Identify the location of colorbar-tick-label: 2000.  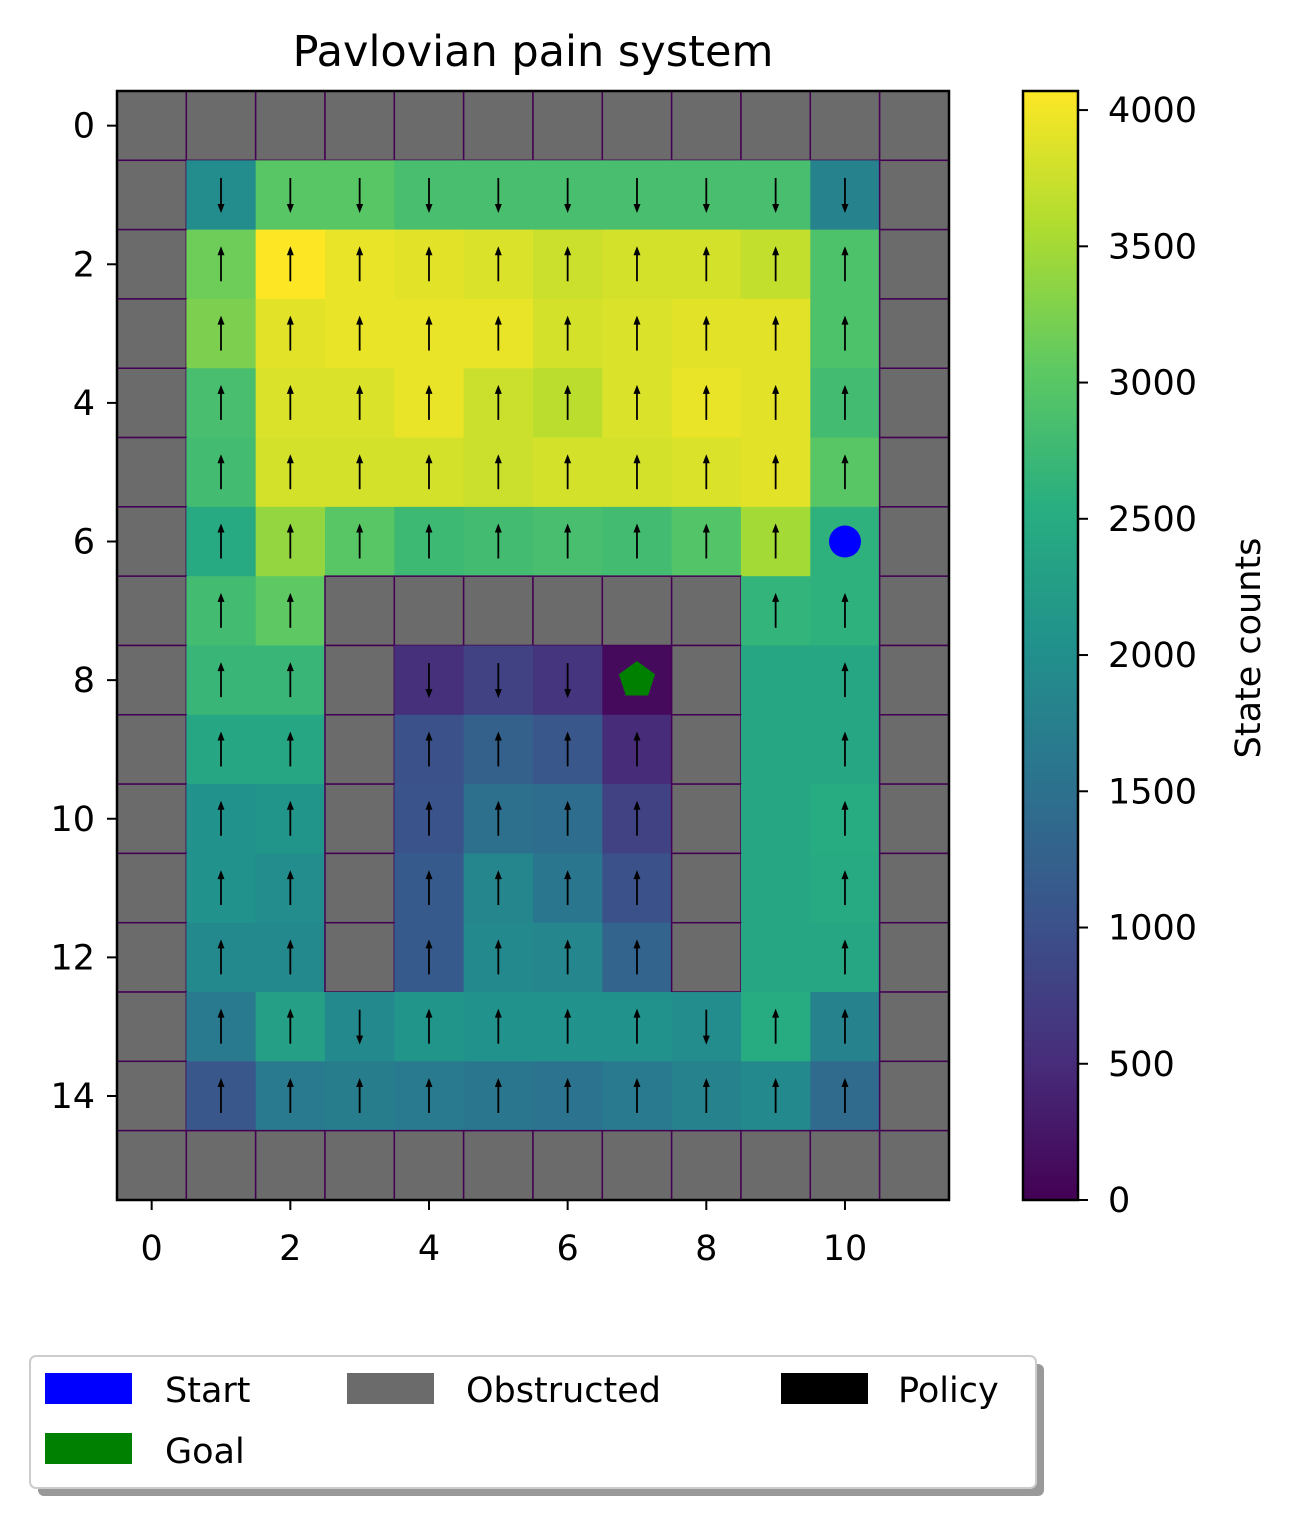
(1152, 656).